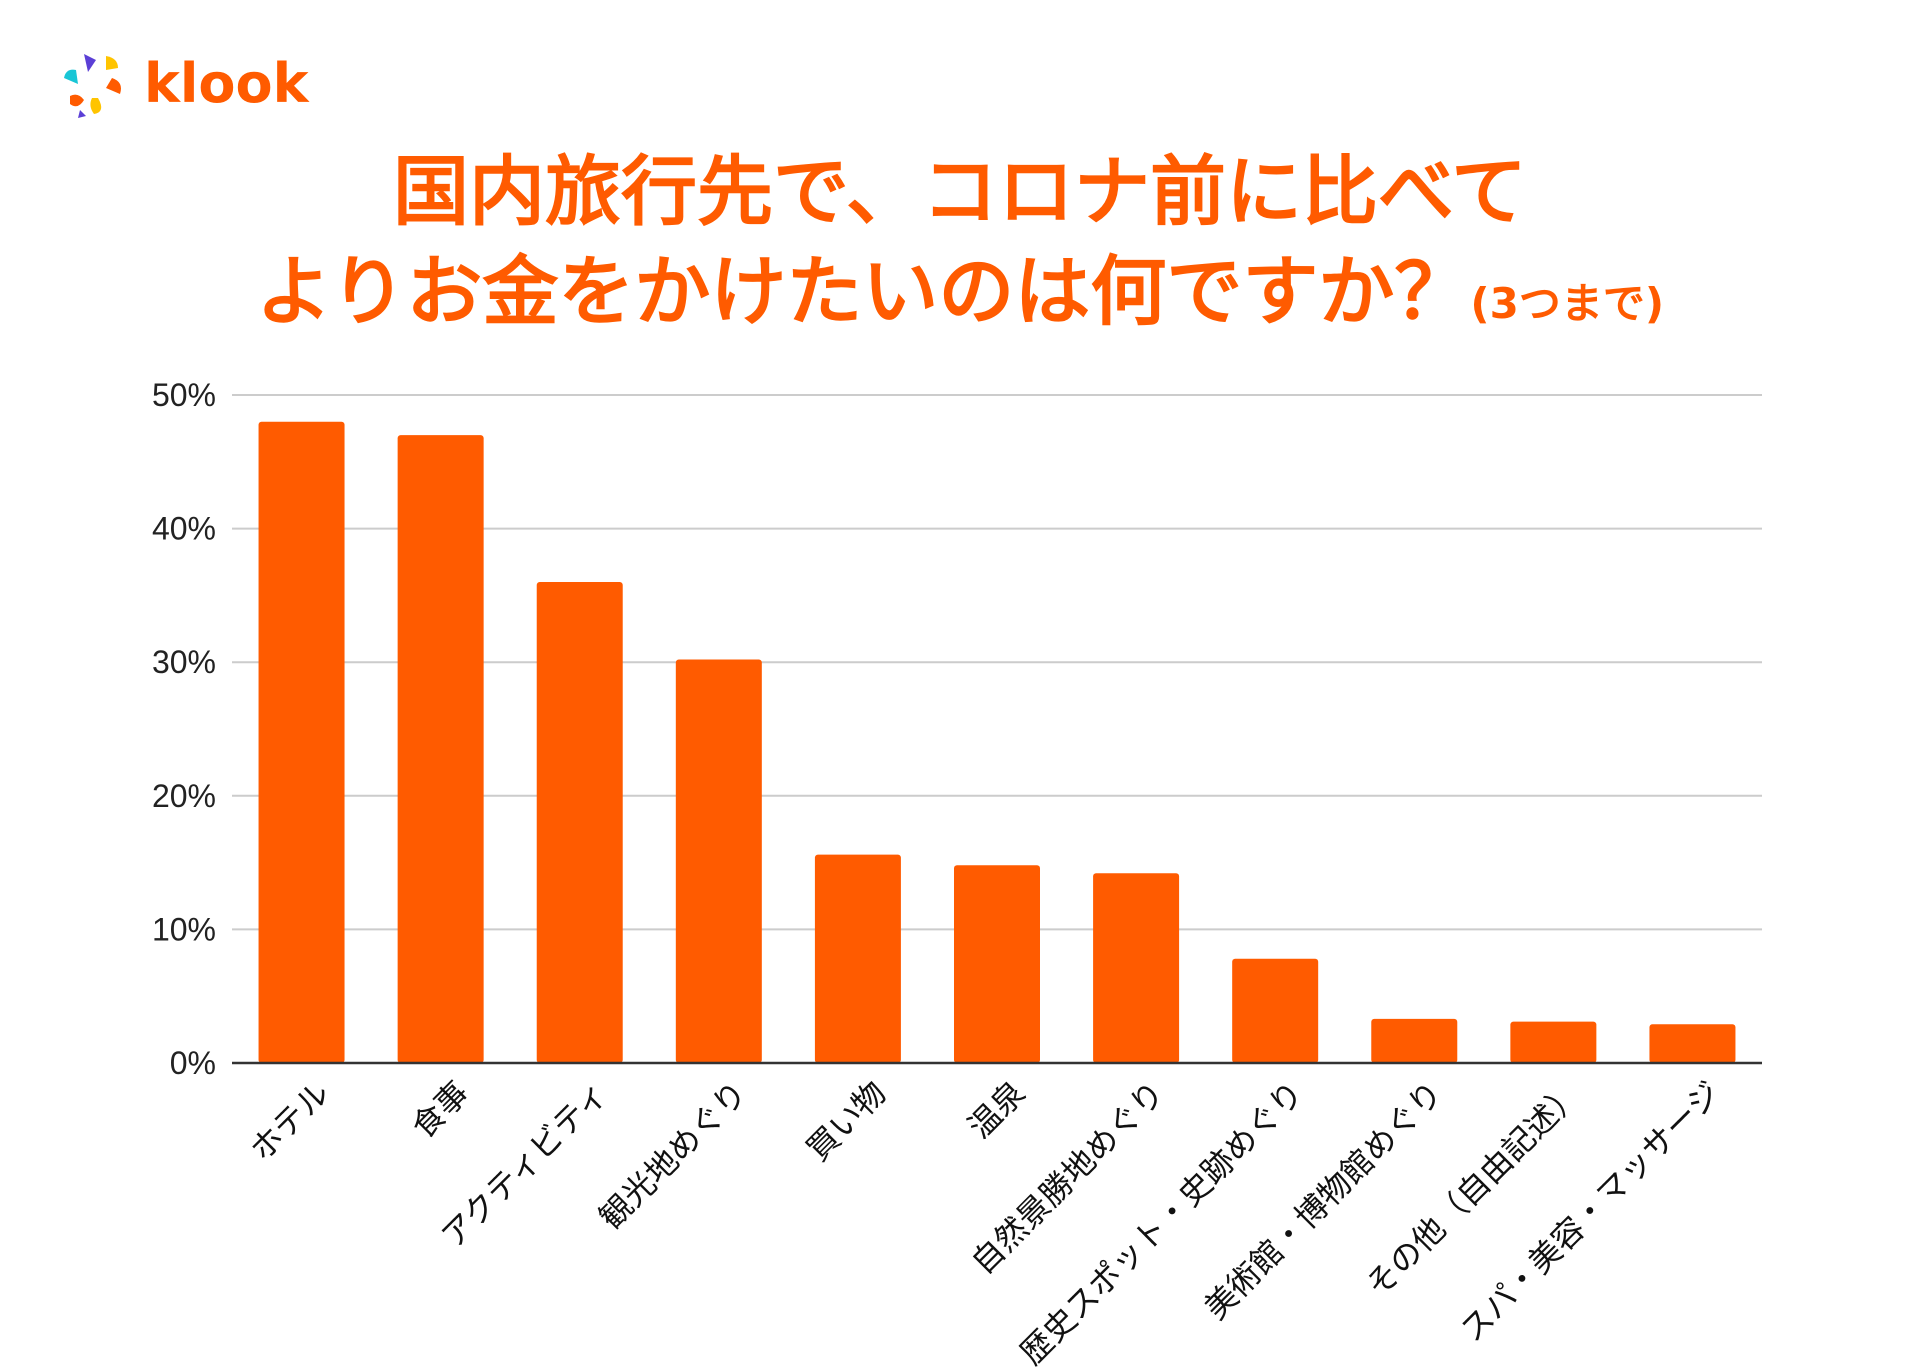 The image size is (1920, 1370). What do you see at coordinates (184, 729) in the screenshot?
I see `y-axis-tick-labels: 0% 10% 20% 30% 40% 50%` at bounding box center [184, 729].